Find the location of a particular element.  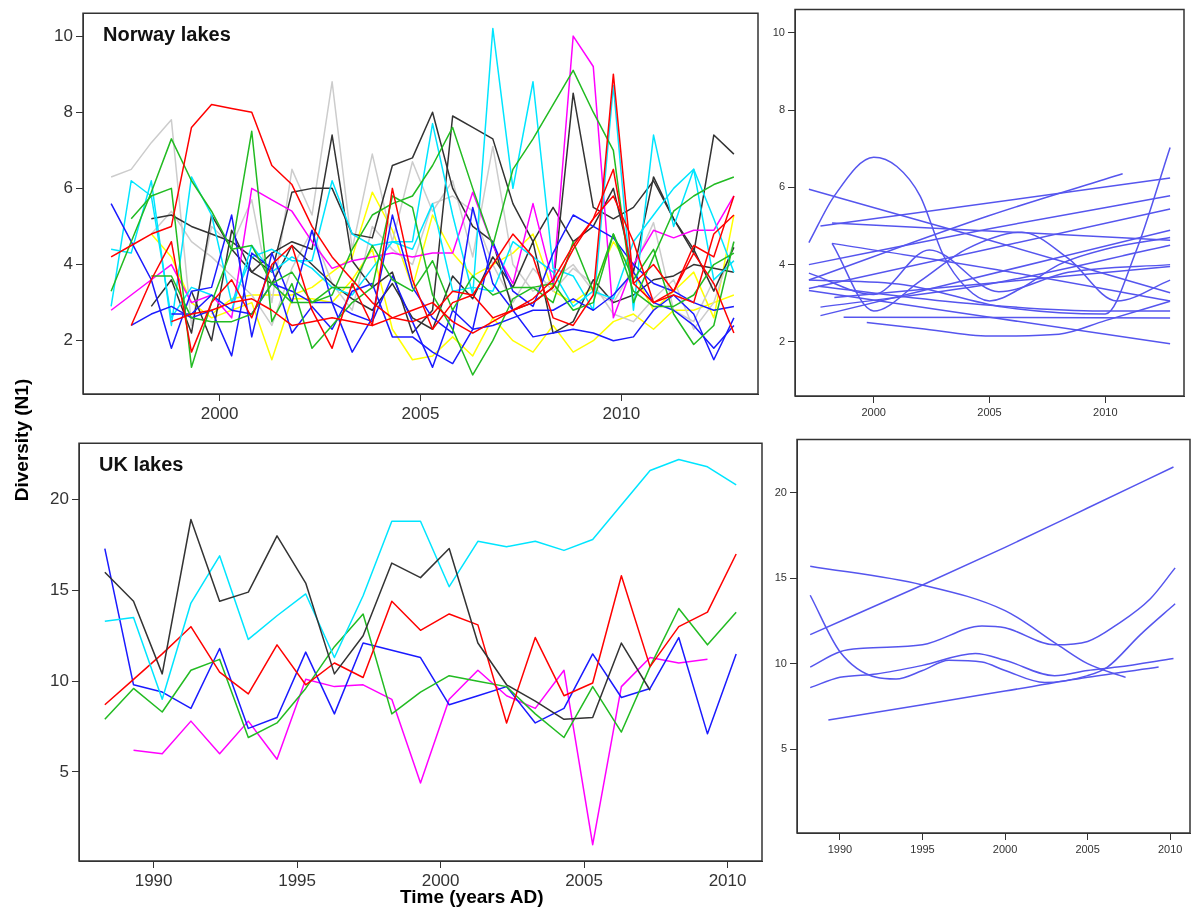

text: UK lakes is located at coordinates (141, 463).